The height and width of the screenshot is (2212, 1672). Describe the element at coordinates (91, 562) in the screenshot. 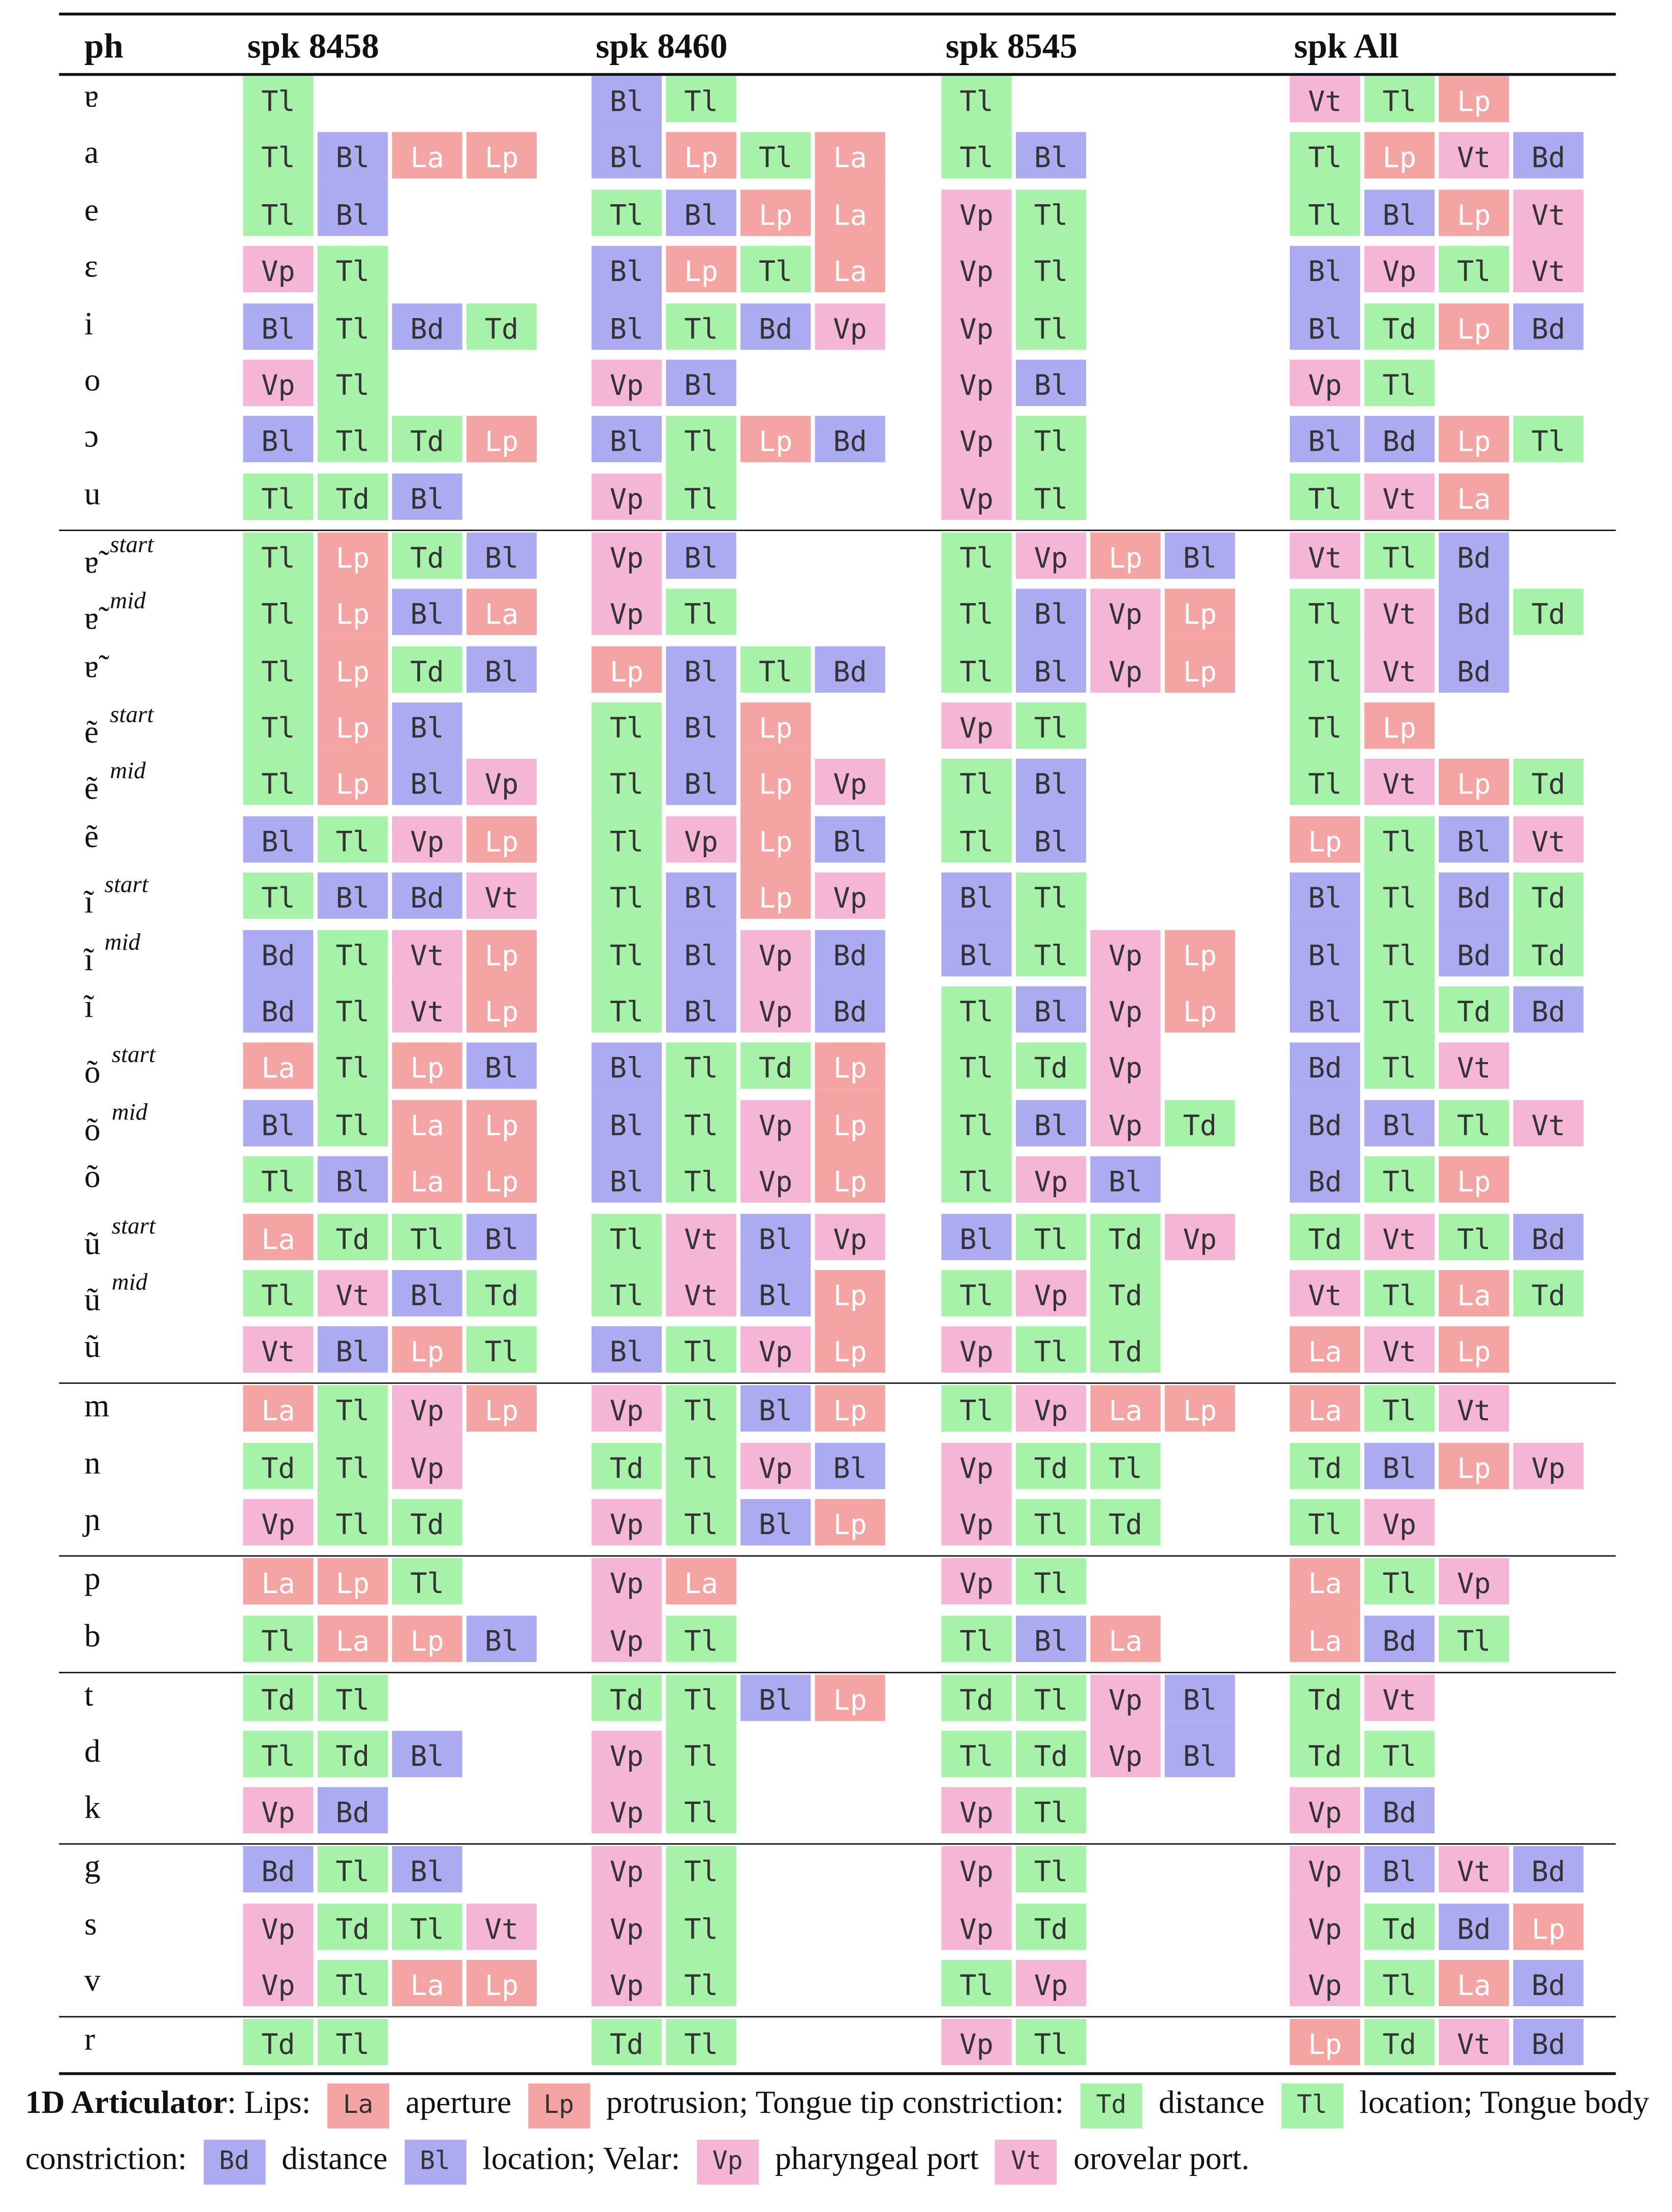

I see `phoneme-symbol: ɐ̃` at that location.